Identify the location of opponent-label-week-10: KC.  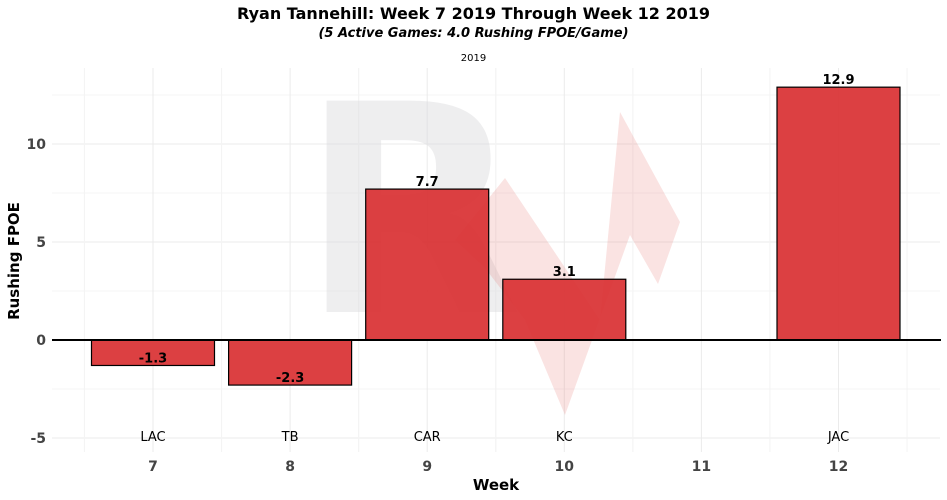
(564, 437).